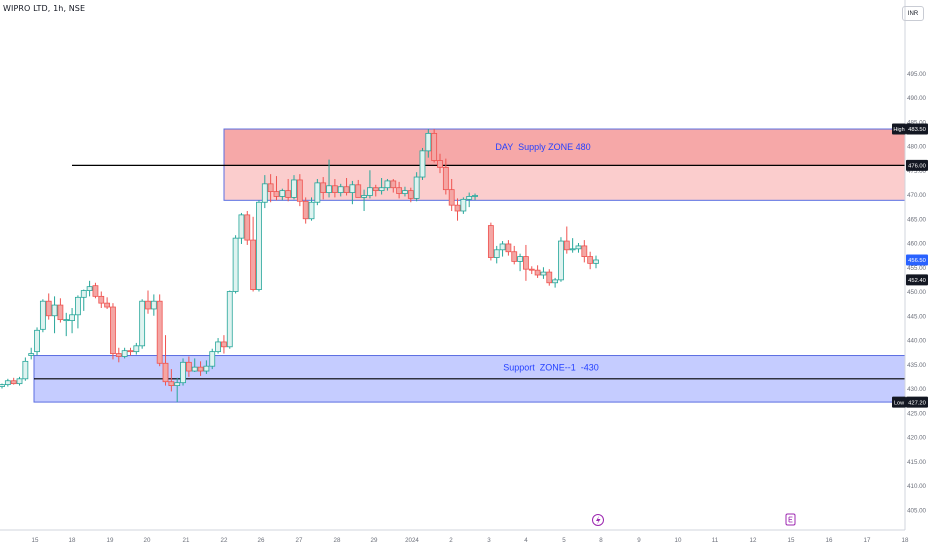 Image resolution: width=932 pixels, height=555 pixels. Describe the element at coordinates (867, 540) in the screenshot. I see `x-tick-label: 17` at that location.